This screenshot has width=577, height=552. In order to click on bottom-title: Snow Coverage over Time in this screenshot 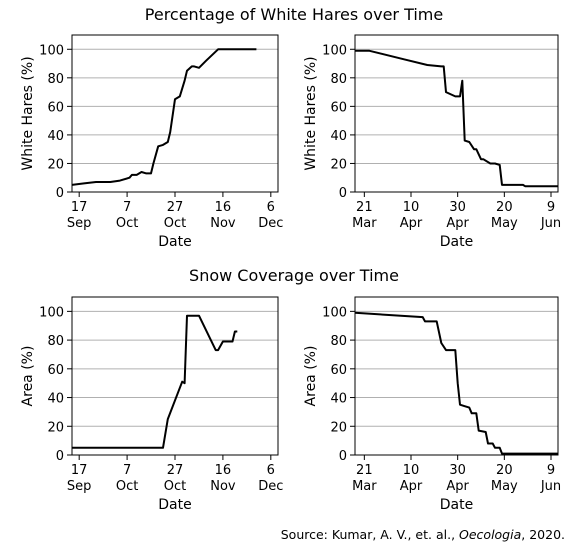, I will do `click(294, 275)`.